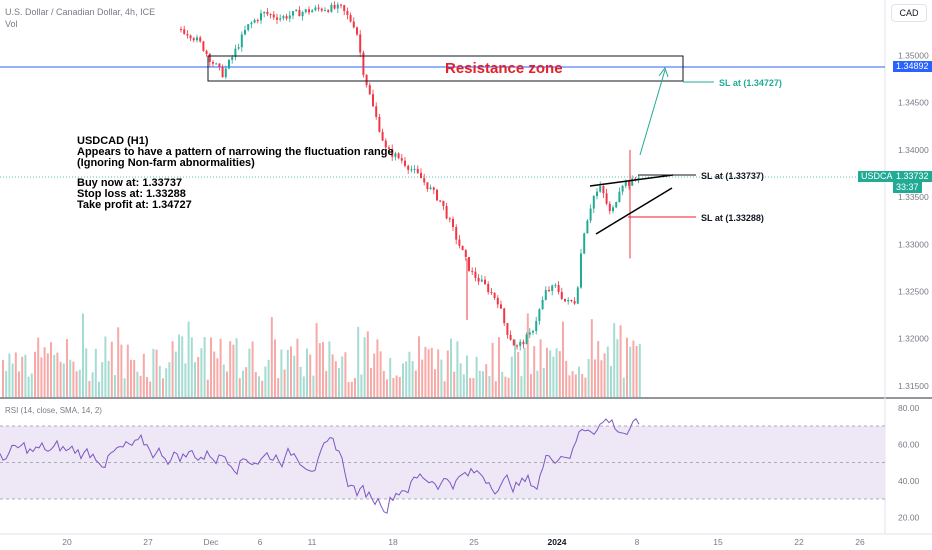  I want to click on current-price-tag: 1.33732, so click(912, 176).